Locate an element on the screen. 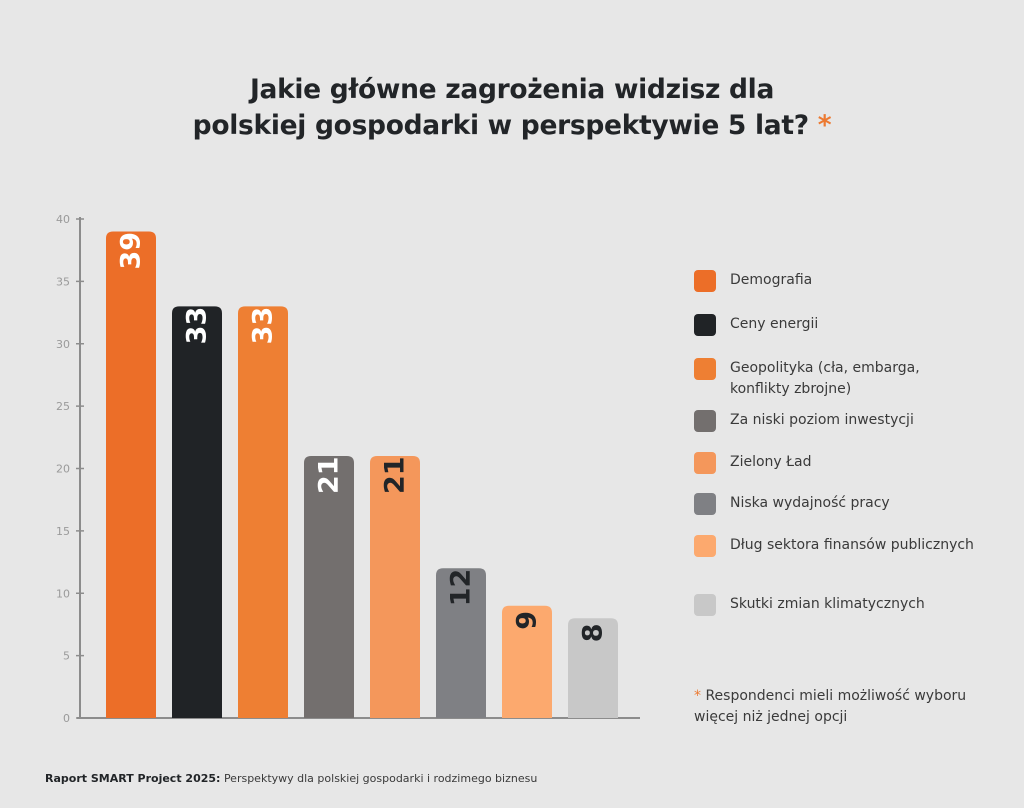 The image size is (1024, 808). legend-label: Ceny energii is located at coordinates (774, 324).